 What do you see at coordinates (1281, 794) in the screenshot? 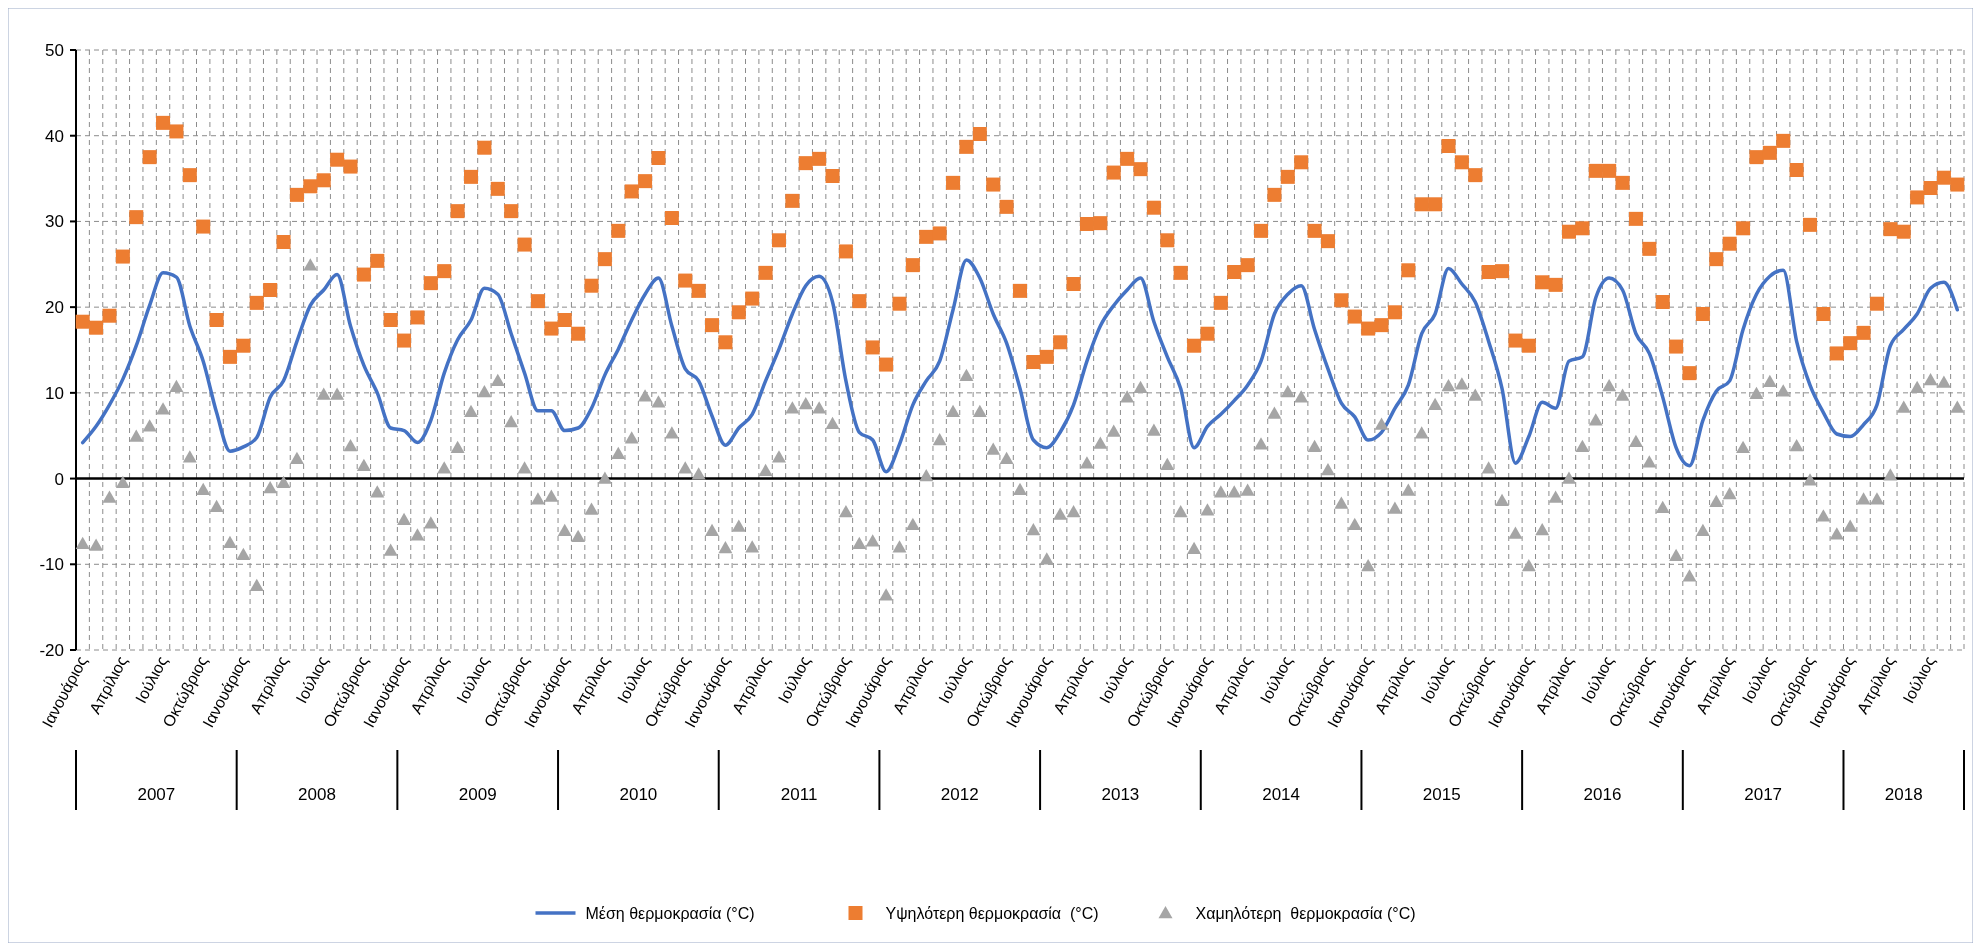
I see `text: 2014` at bounding box center [1281, 794].